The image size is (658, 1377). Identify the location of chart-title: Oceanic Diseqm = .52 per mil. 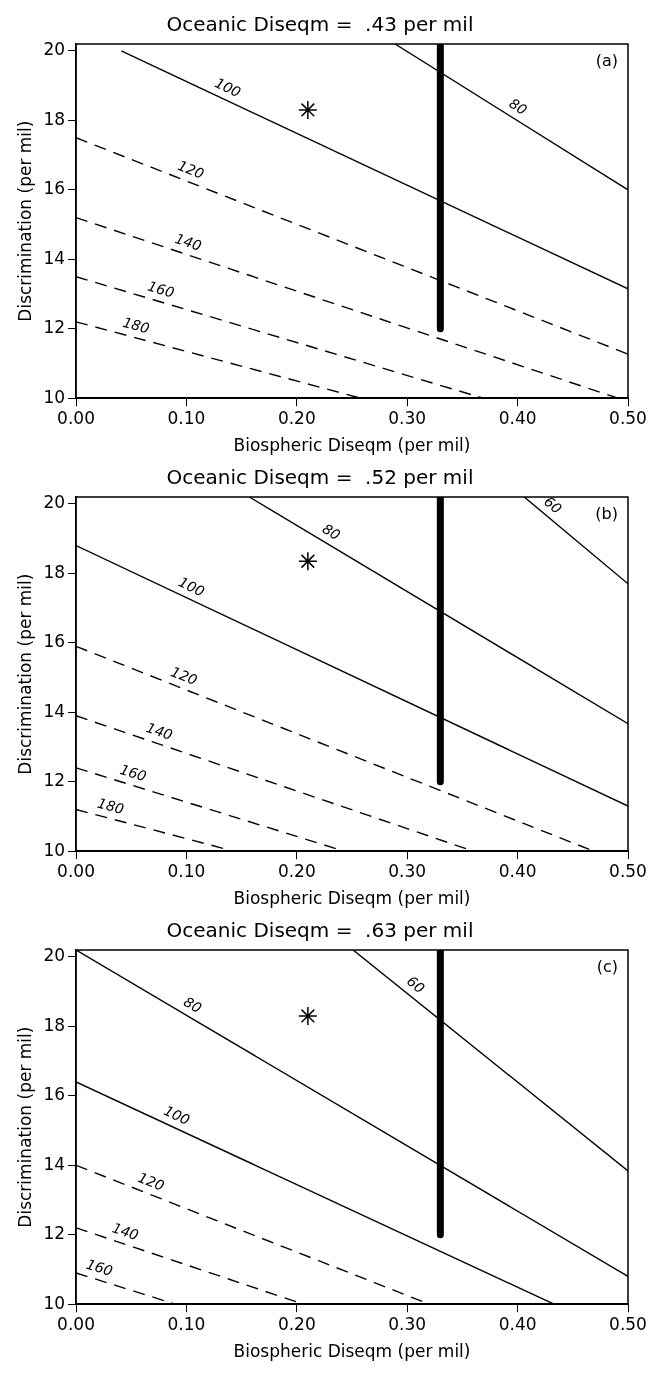
(320, 477).